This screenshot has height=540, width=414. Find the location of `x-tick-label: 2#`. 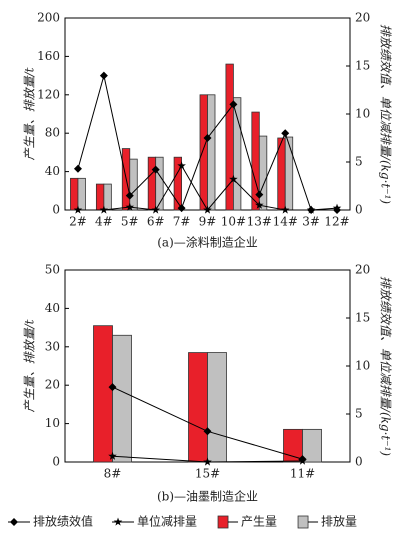

x-tick-label: 2# is located at coordinates (78, 222).